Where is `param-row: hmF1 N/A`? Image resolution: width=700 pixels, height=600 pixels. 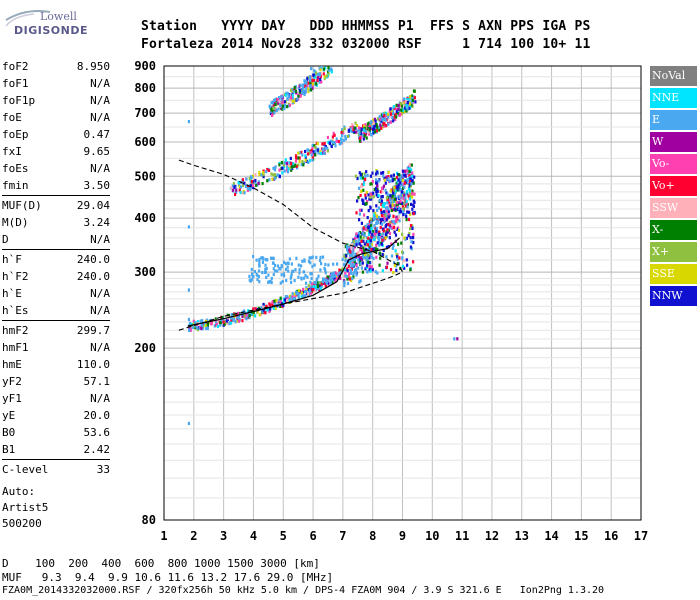 param-row: hmF1 N/A is located at coordinates (56, 347).